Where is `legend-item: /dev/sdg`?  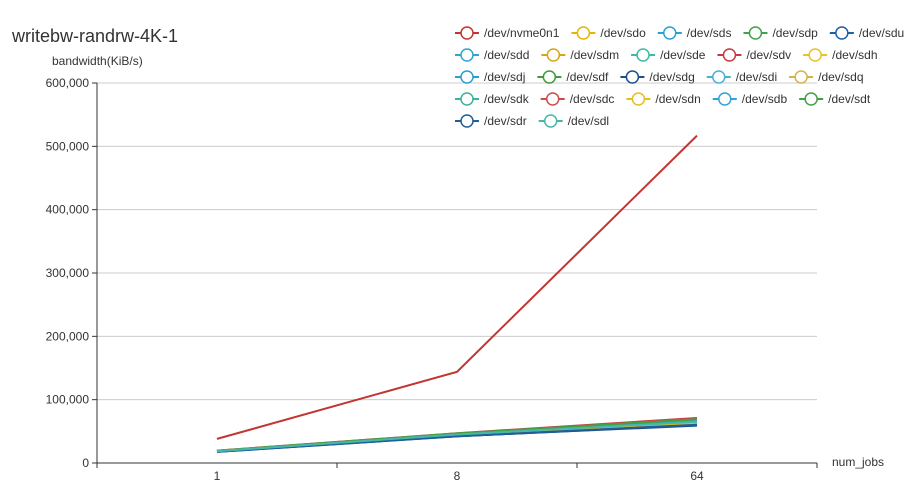
legend-item: /dev/sdg is located at coordinates (657, 77).